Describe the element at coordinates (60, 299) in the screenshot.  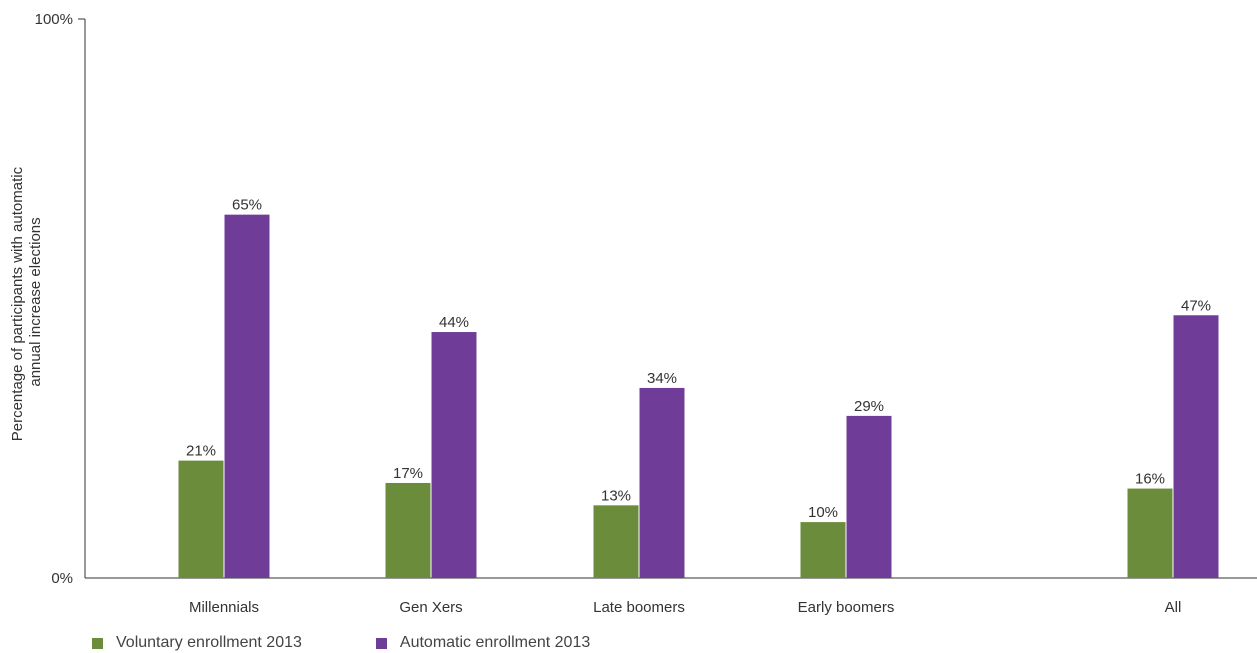
I see `y-ticks: 0% 100%` at that location.